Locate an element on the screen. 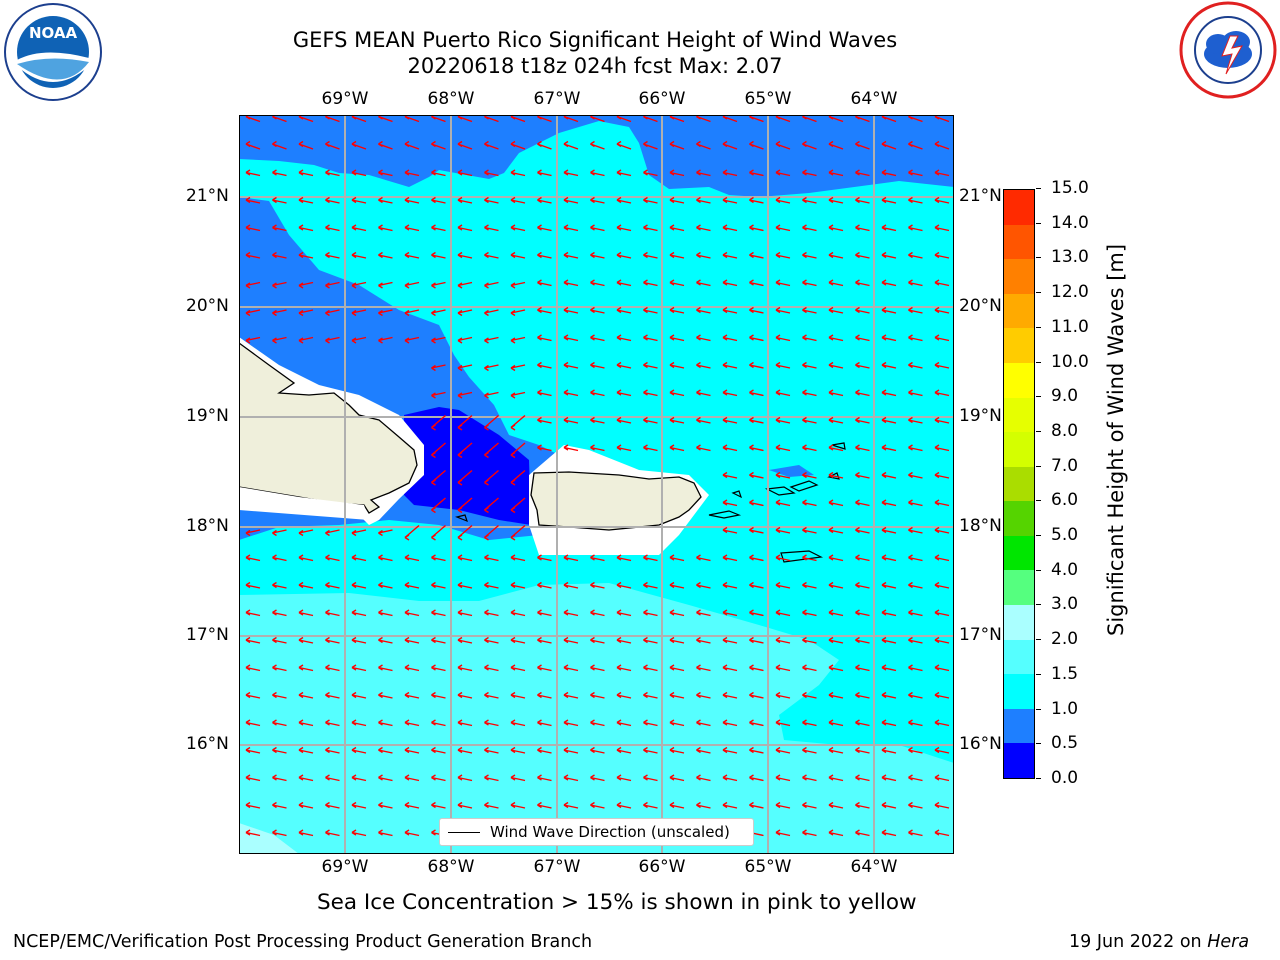 This screenshot has height=960, width=1280. noaa-wordmark: NOAA is located at coordinates (53, 33).